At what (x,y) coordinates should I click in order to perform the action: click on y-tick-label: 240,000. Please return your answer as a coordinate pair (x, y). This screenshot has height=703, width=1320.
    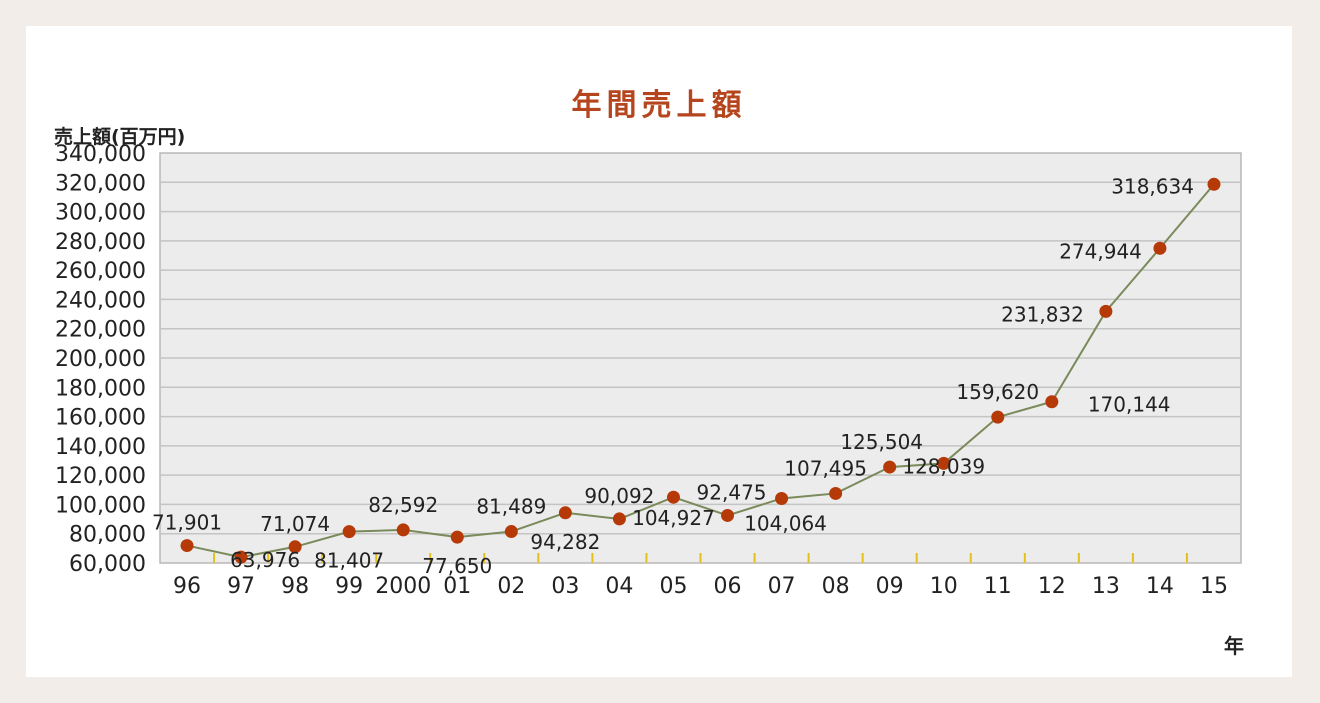
    Looking at the image, I should click on (100, 300).